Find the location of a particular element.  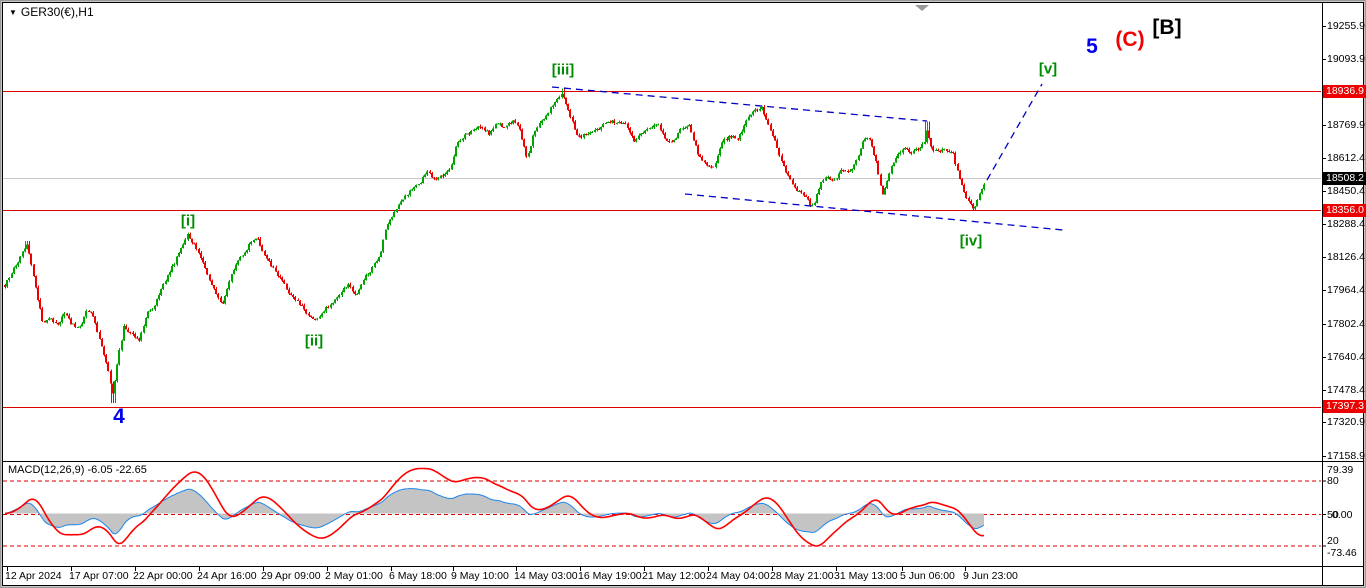

wave-label-iv: [iv] is located at coordinates (971, 241).